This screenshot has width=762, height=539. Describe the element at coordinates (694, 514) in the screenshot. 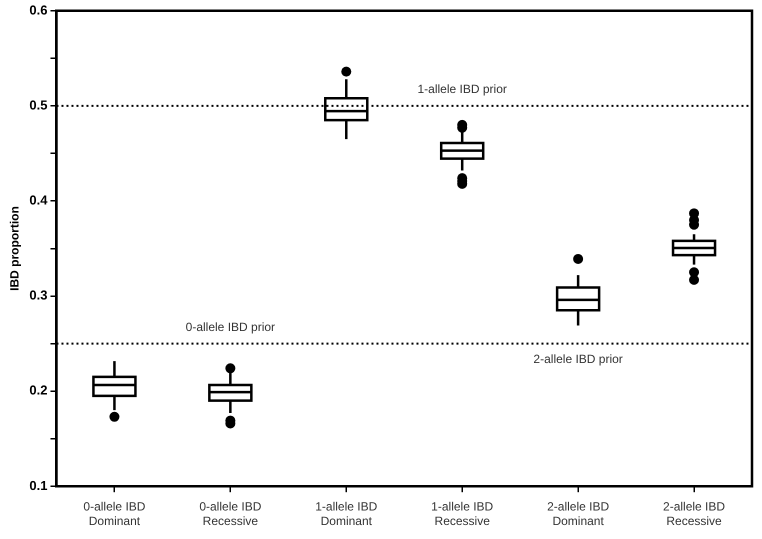

I see `x-tick-label: 2-allele IBD Recessive` at that location.